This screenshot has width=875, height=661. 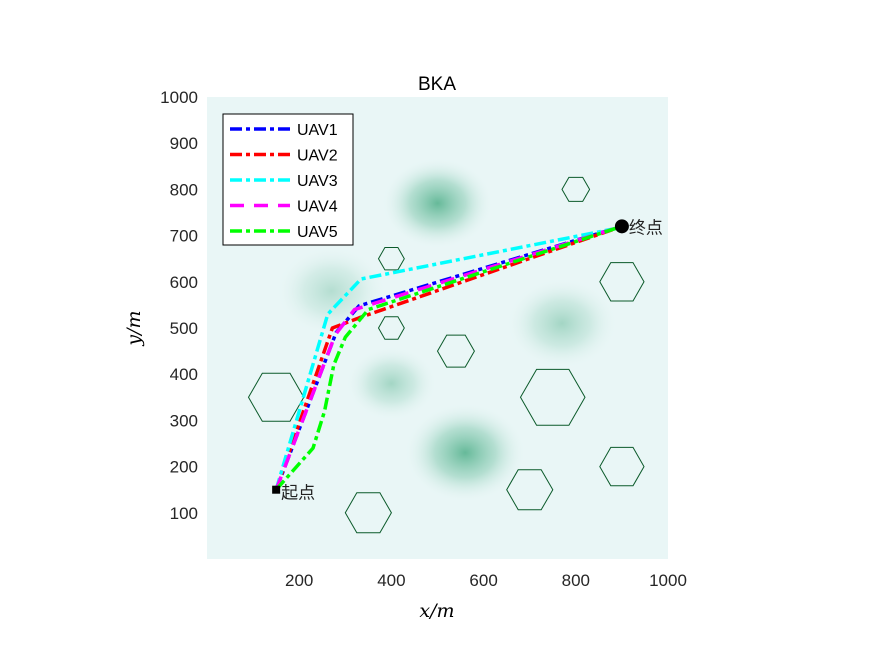 I want to click on y-tick-label: 1000, so click(x=179, y=97).